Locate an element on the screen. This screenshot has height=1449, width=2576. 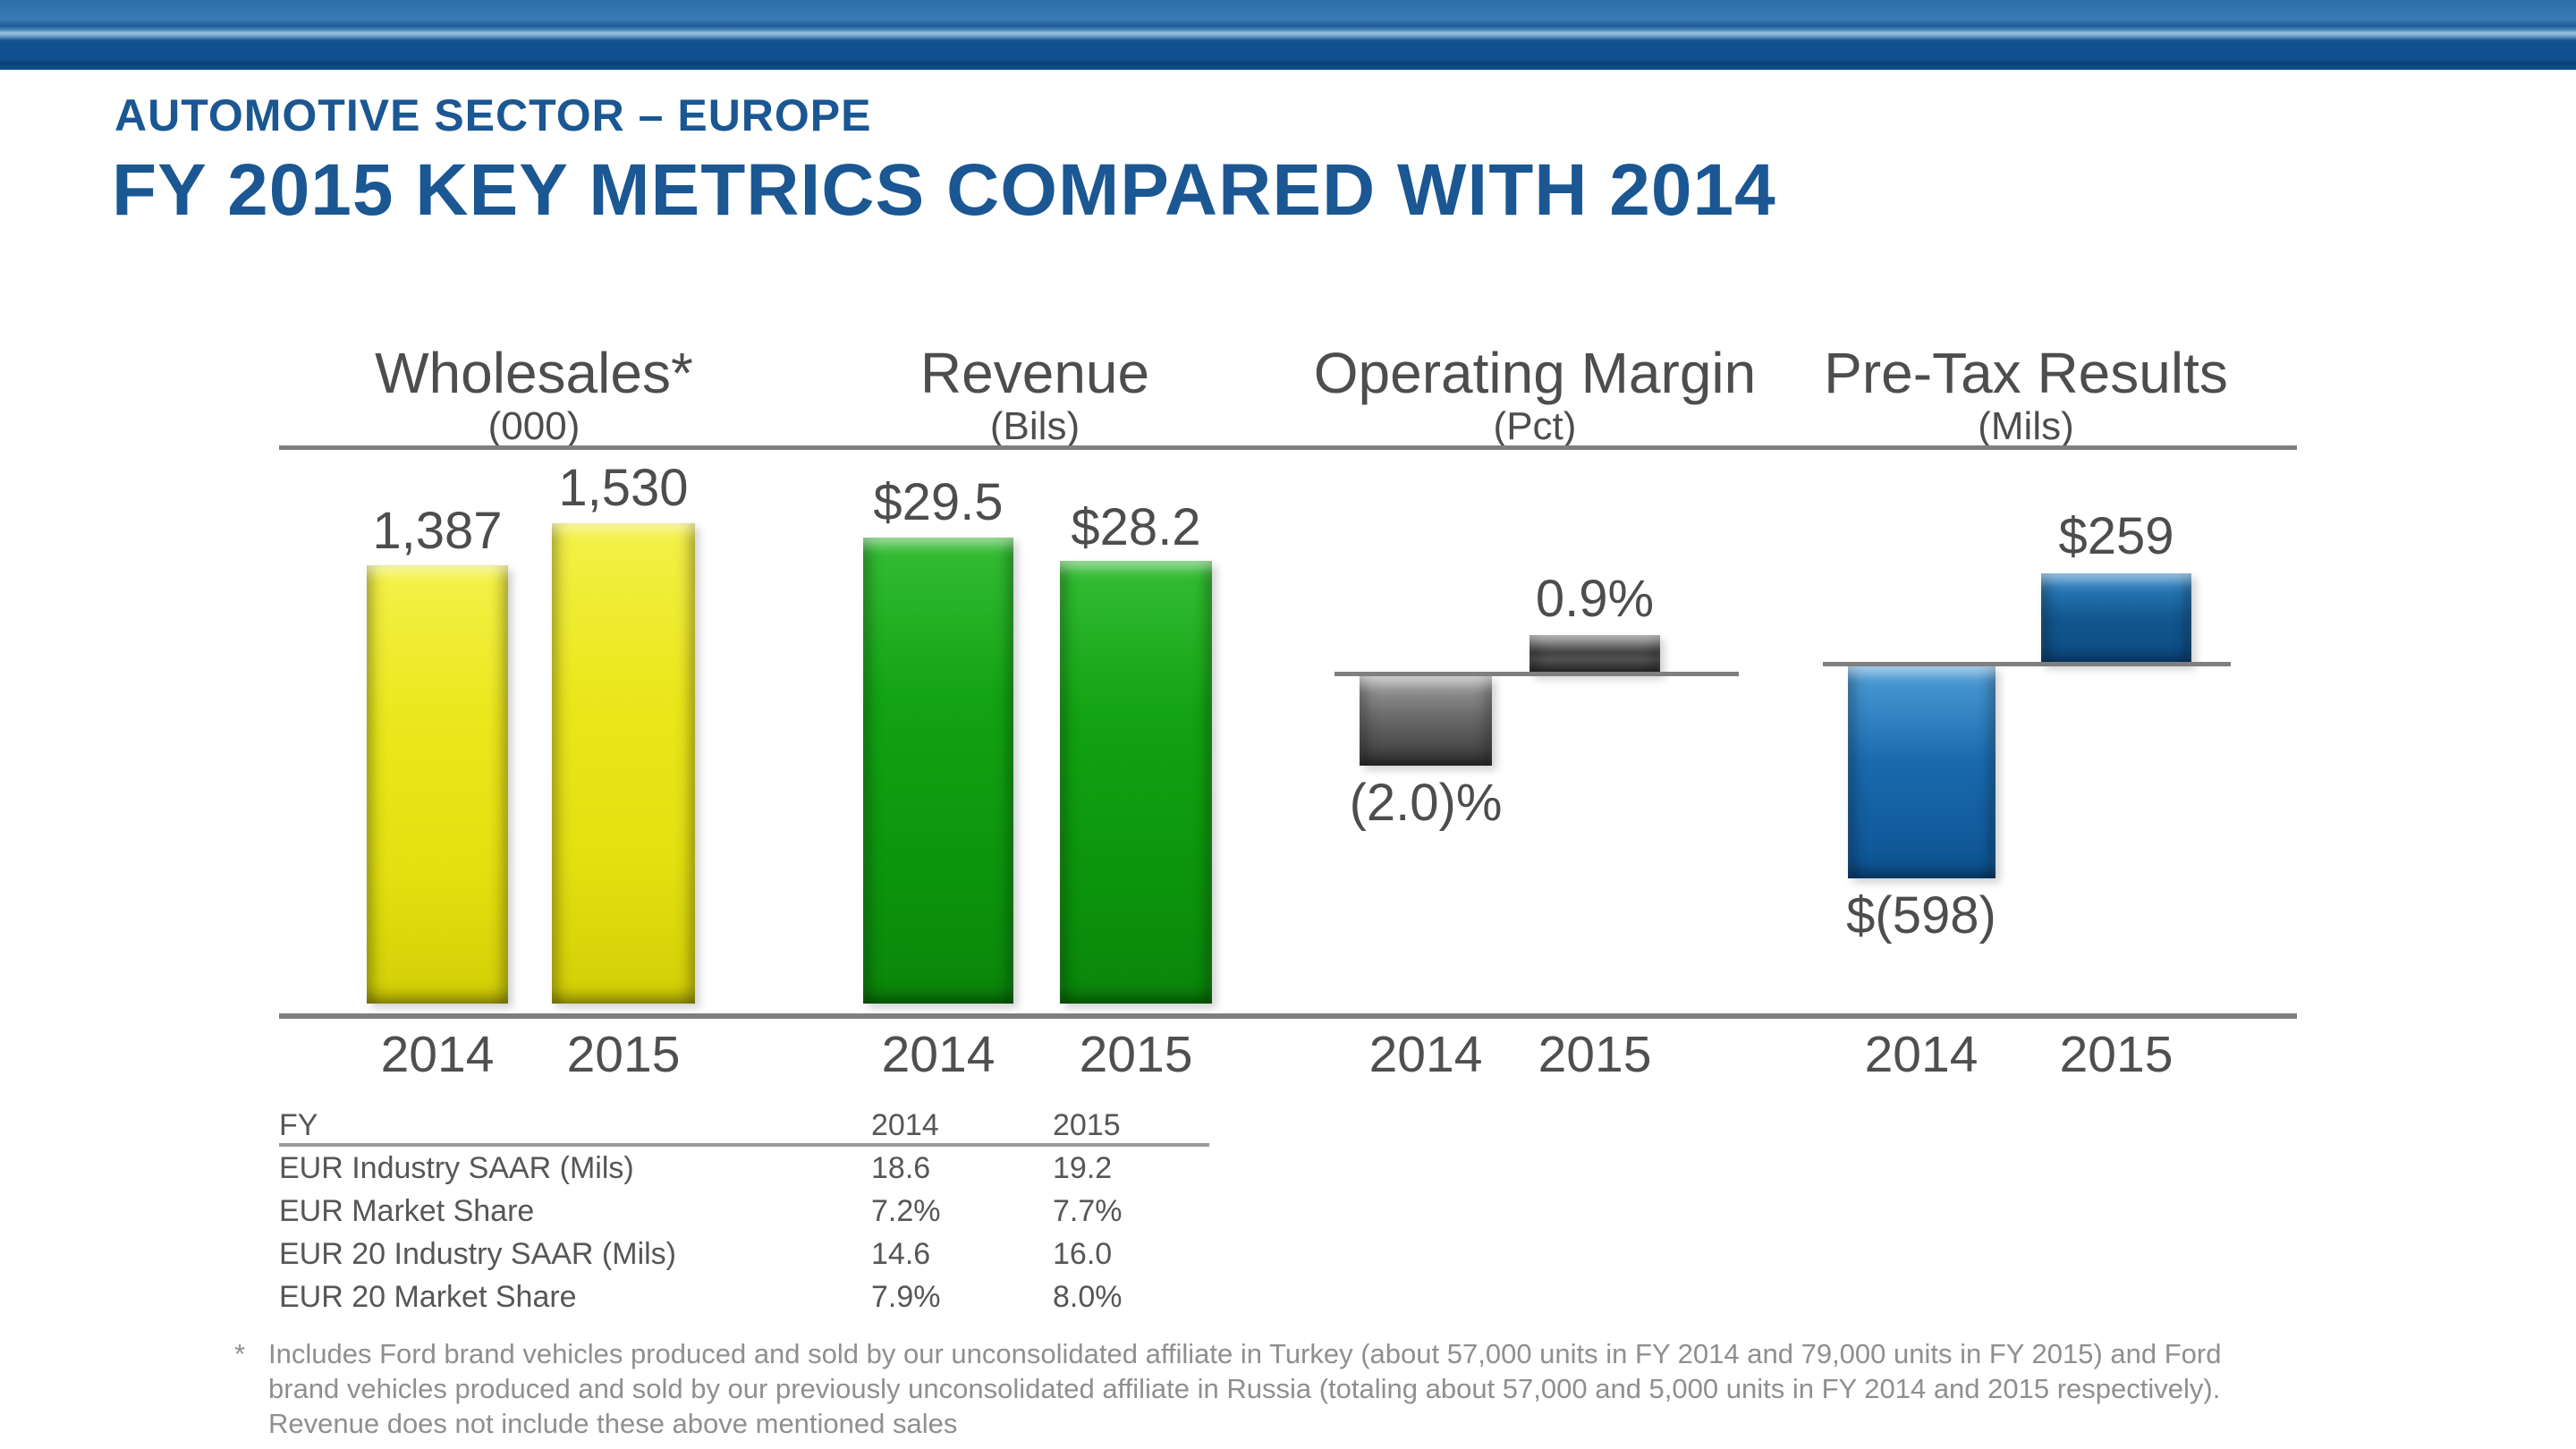
table-cell-label: EUR Market Share is located at coordinates (407, 1210).